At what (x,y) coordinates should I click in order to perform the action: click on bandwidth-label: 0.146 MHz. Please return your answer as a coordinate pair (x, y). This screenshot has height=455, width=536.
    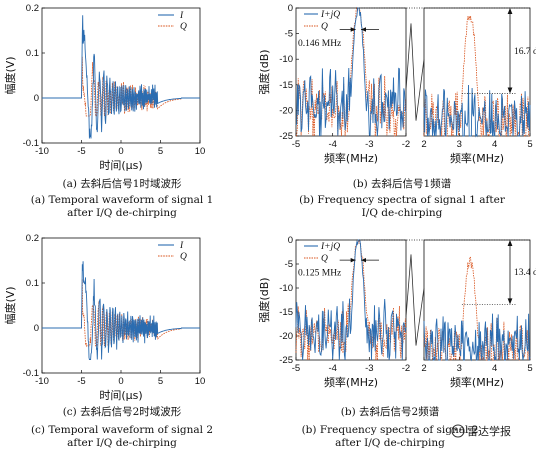
    Looking at the image, I should click on (319, 44).